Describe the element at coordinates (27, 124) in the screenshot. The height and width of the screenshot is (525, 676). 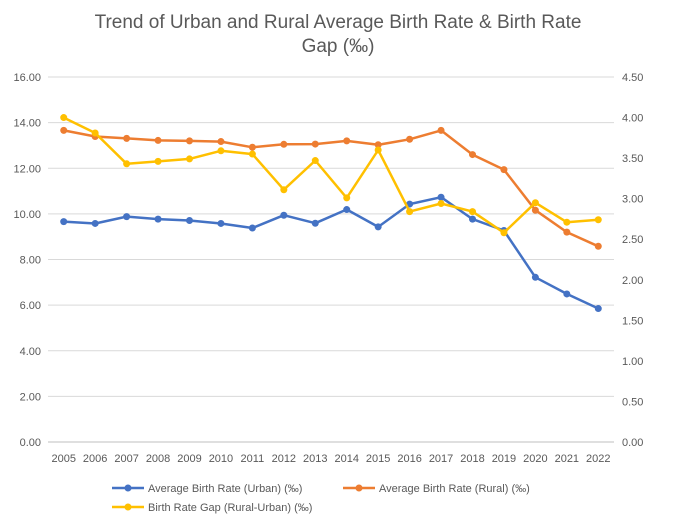
I see `left-y-tick-label: 14.00` at that location.